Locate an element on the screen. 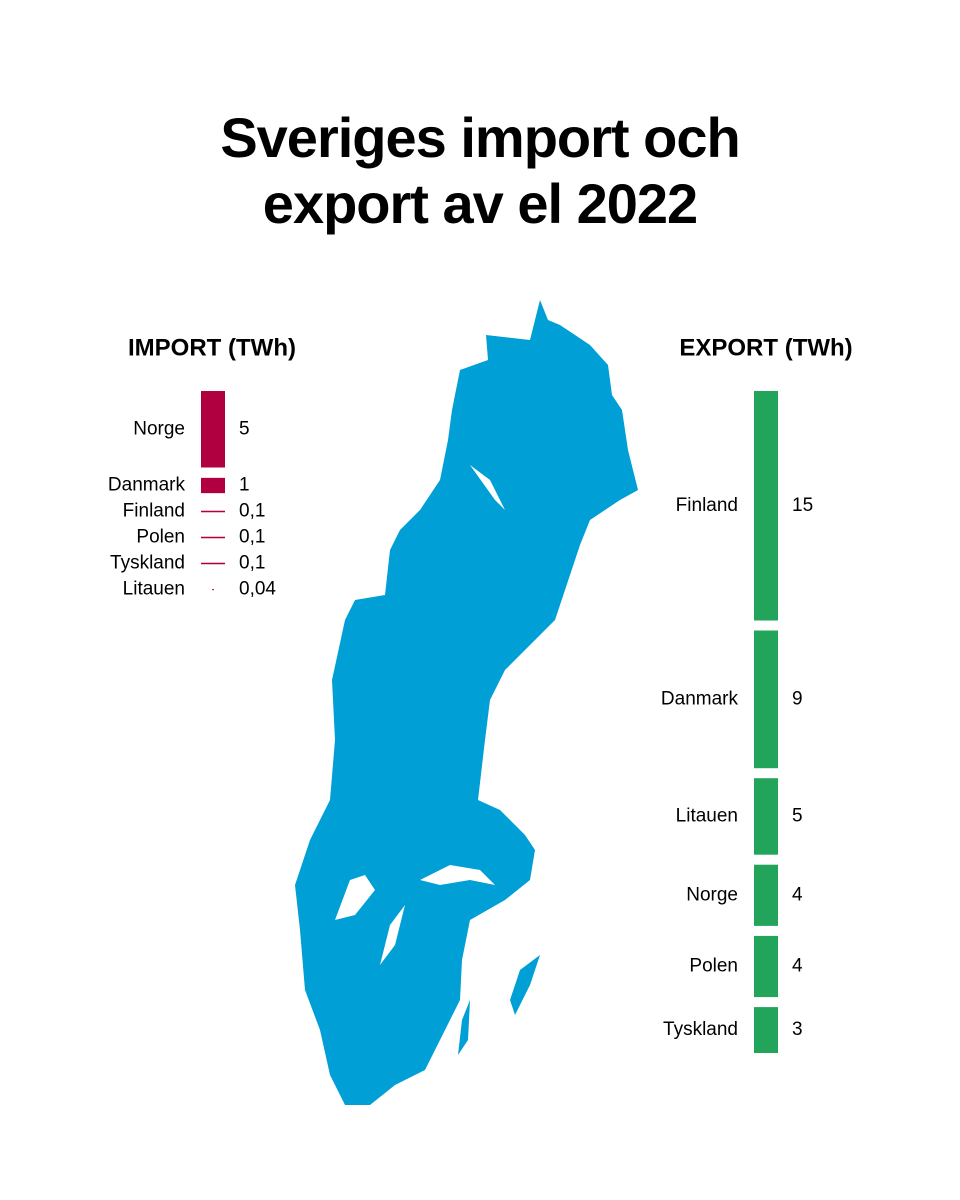 The image size is (960, 1200). value-label: 1 is located at coordinates (244, 485).